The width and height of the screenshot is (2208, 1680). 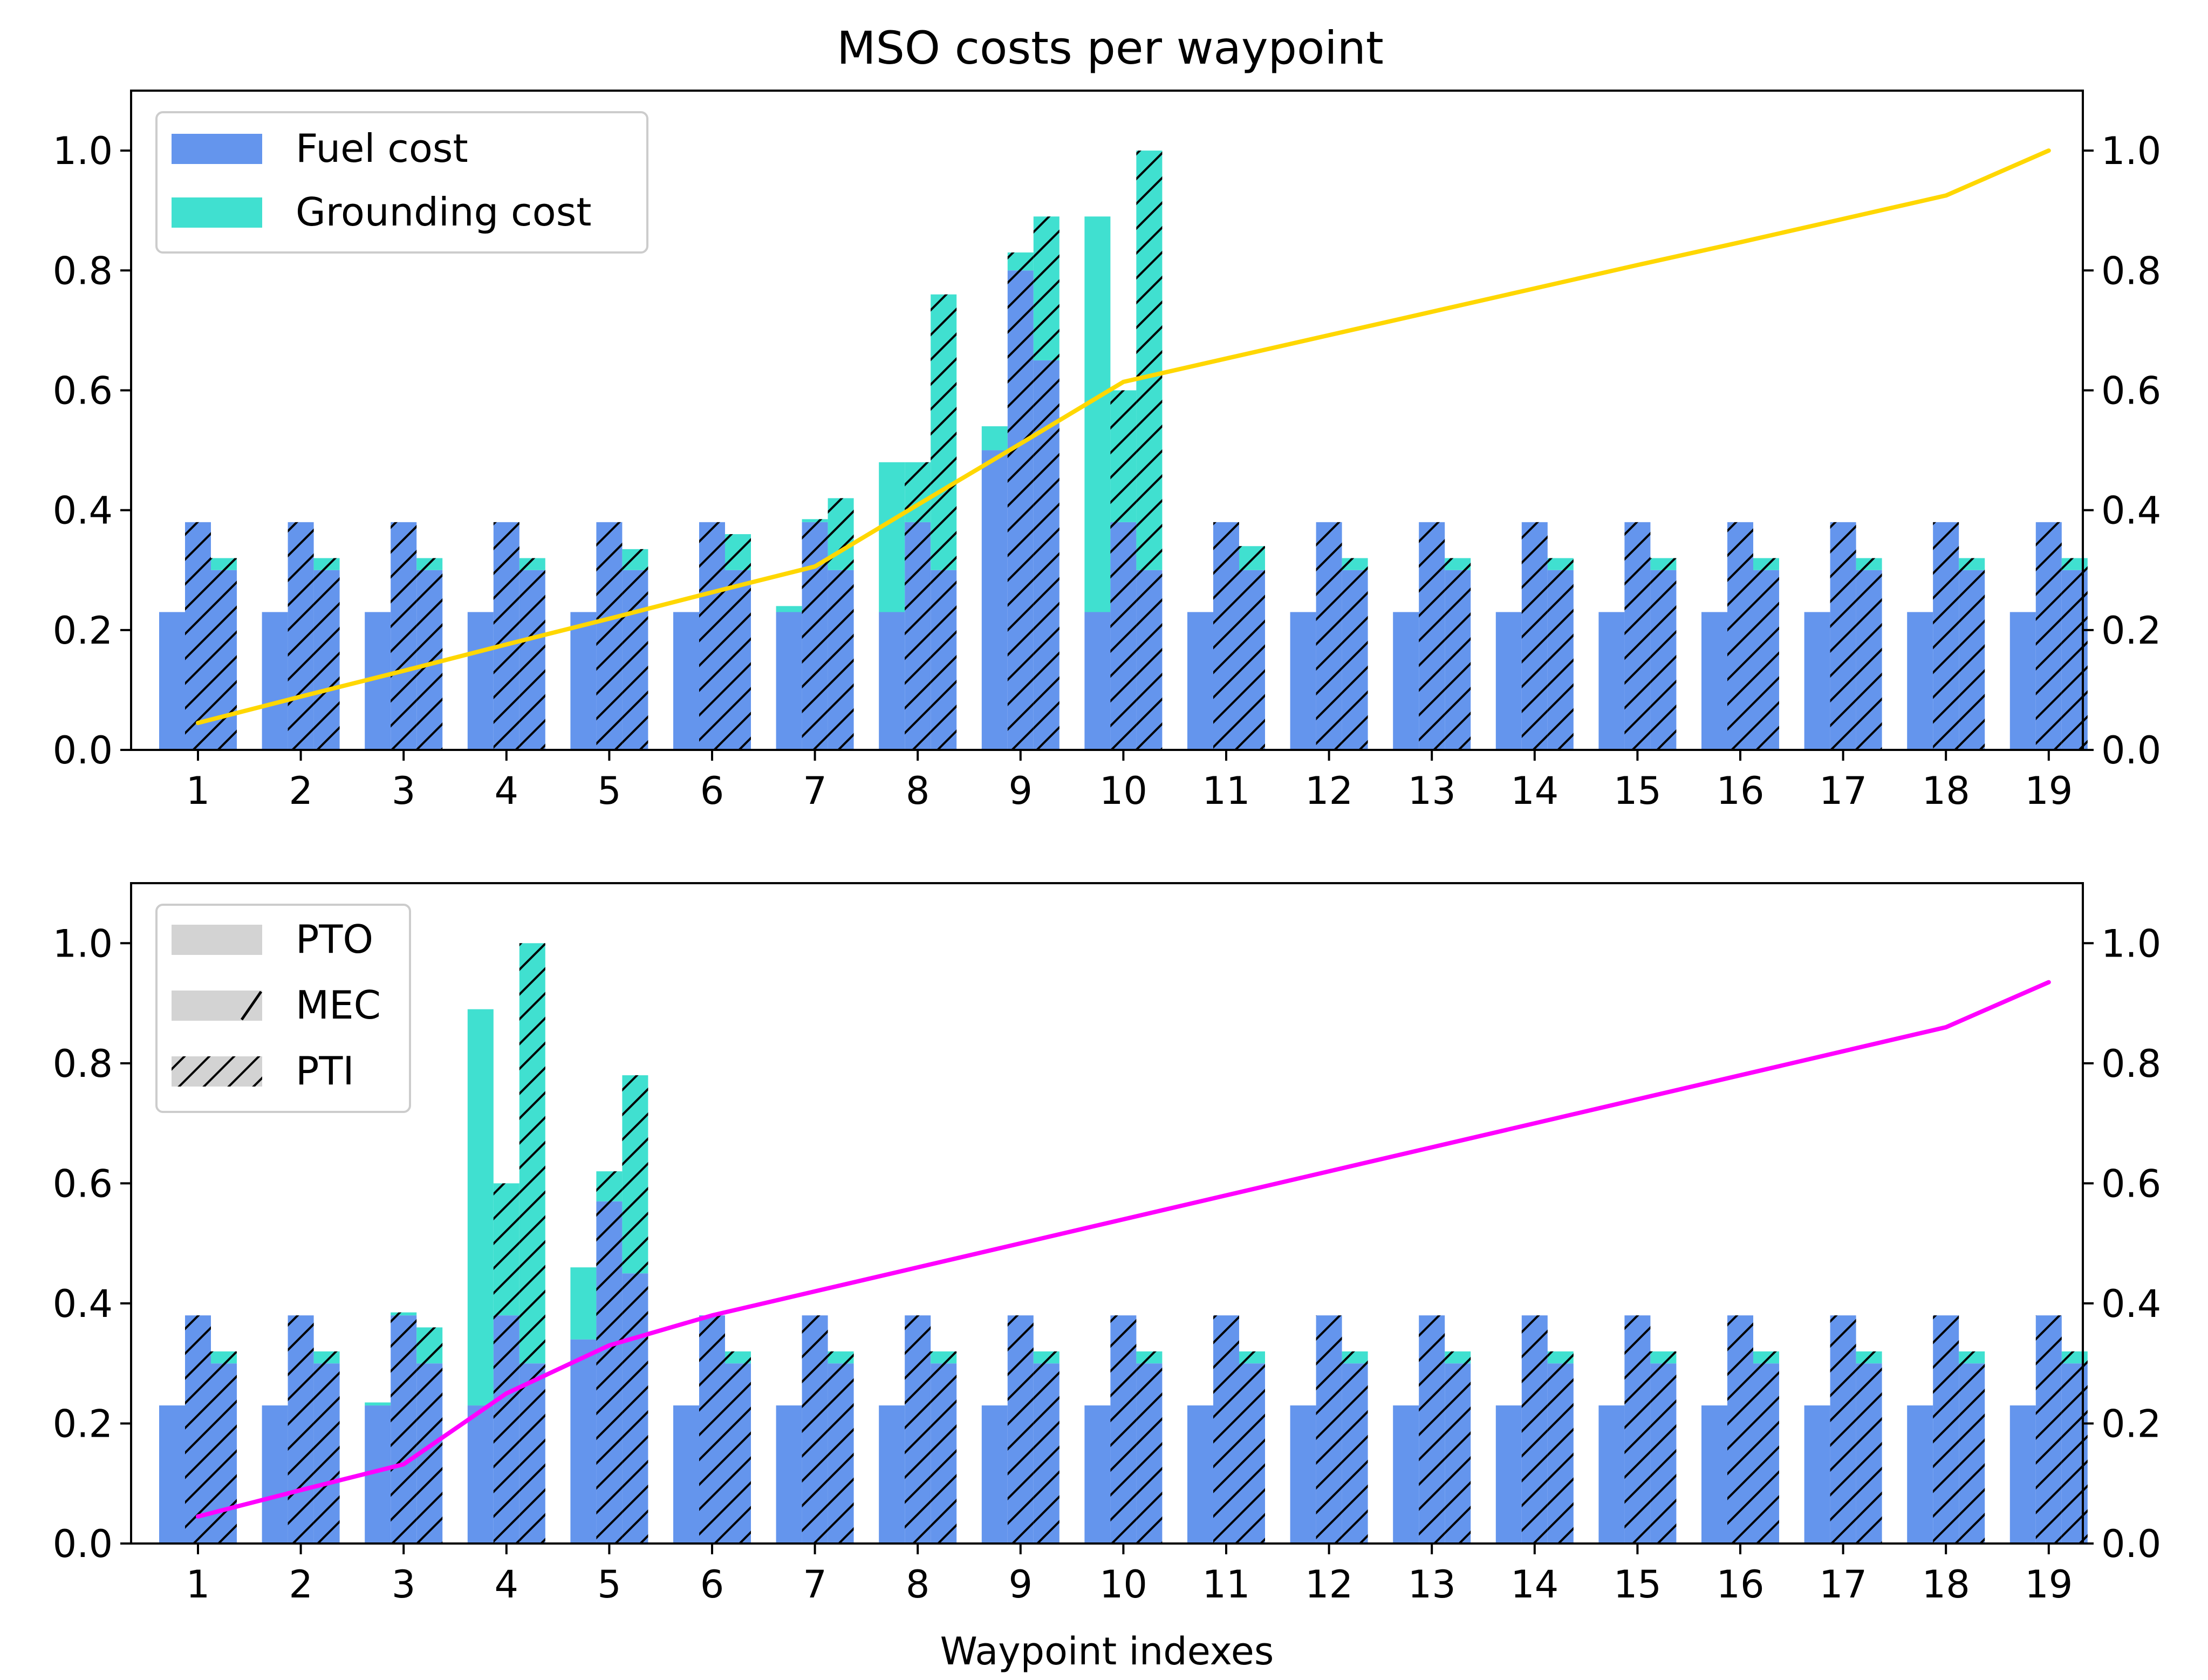 I want to click on x-tick-label-19: 19, so click(x=2049, y=791).